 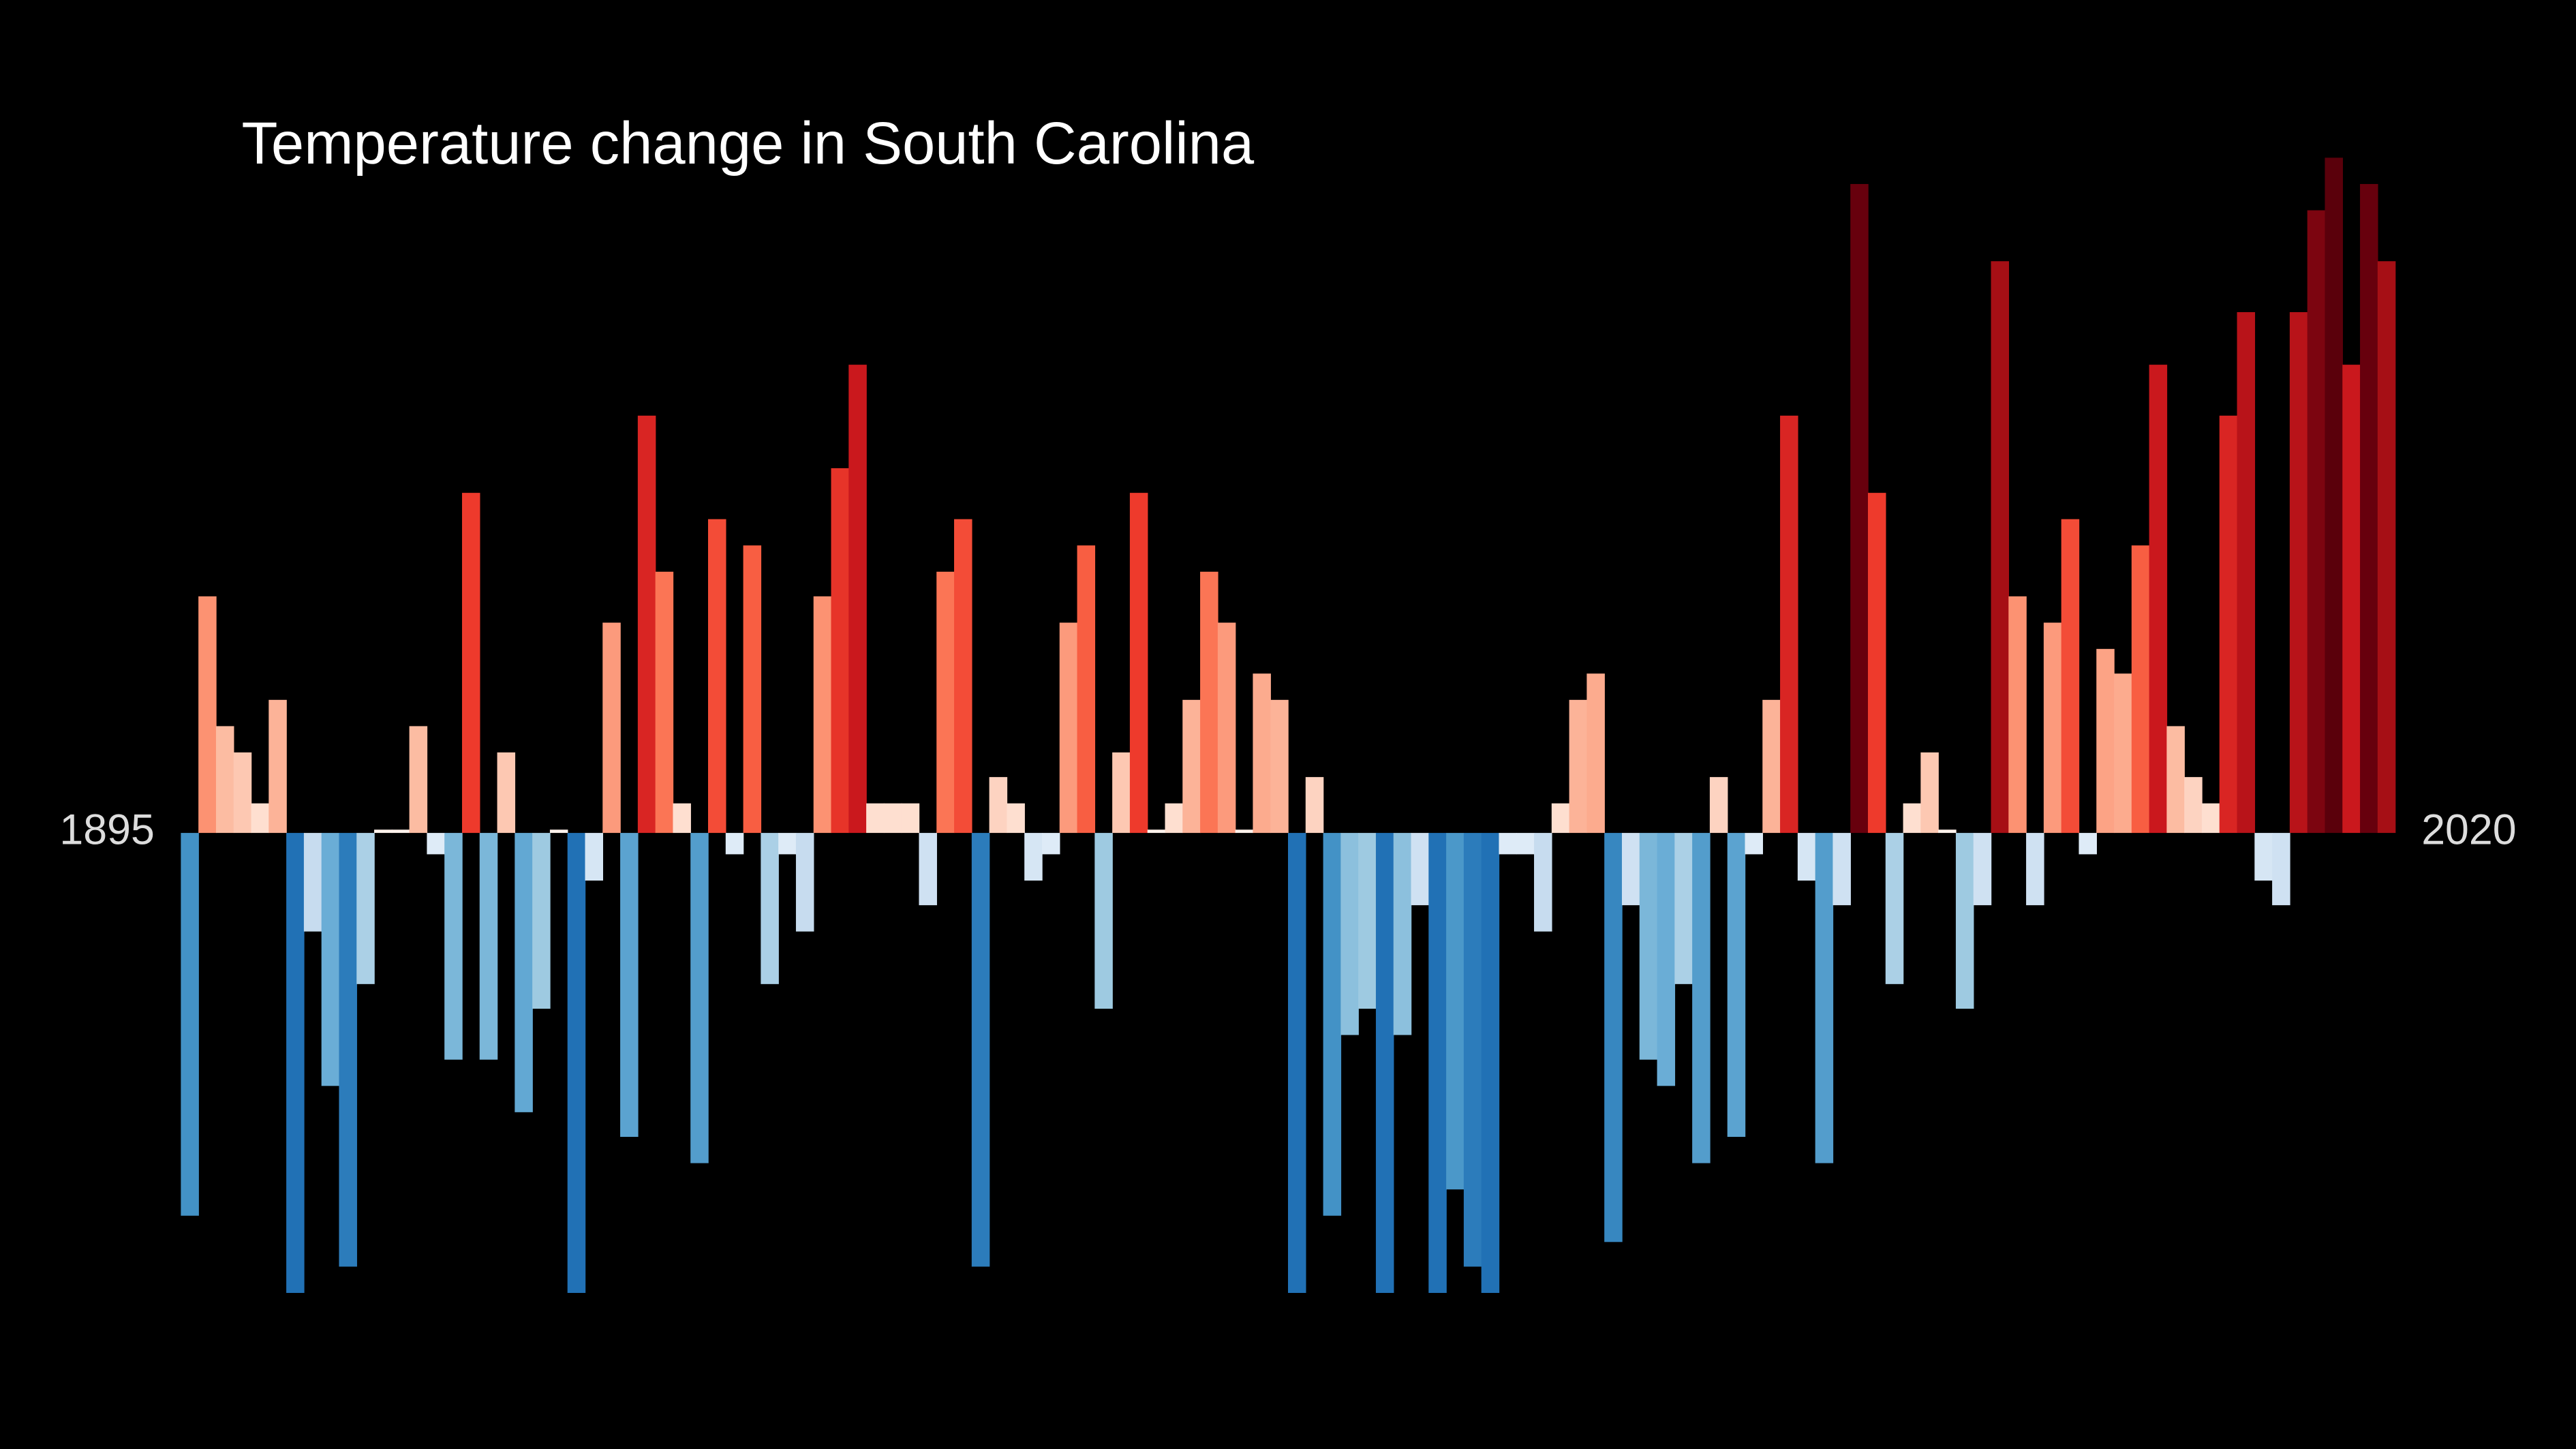 What do you see at coordinates (2468, 830) in the screenshot?
I see `x-tick-label: 2020` at bounding box center [2468, 830].